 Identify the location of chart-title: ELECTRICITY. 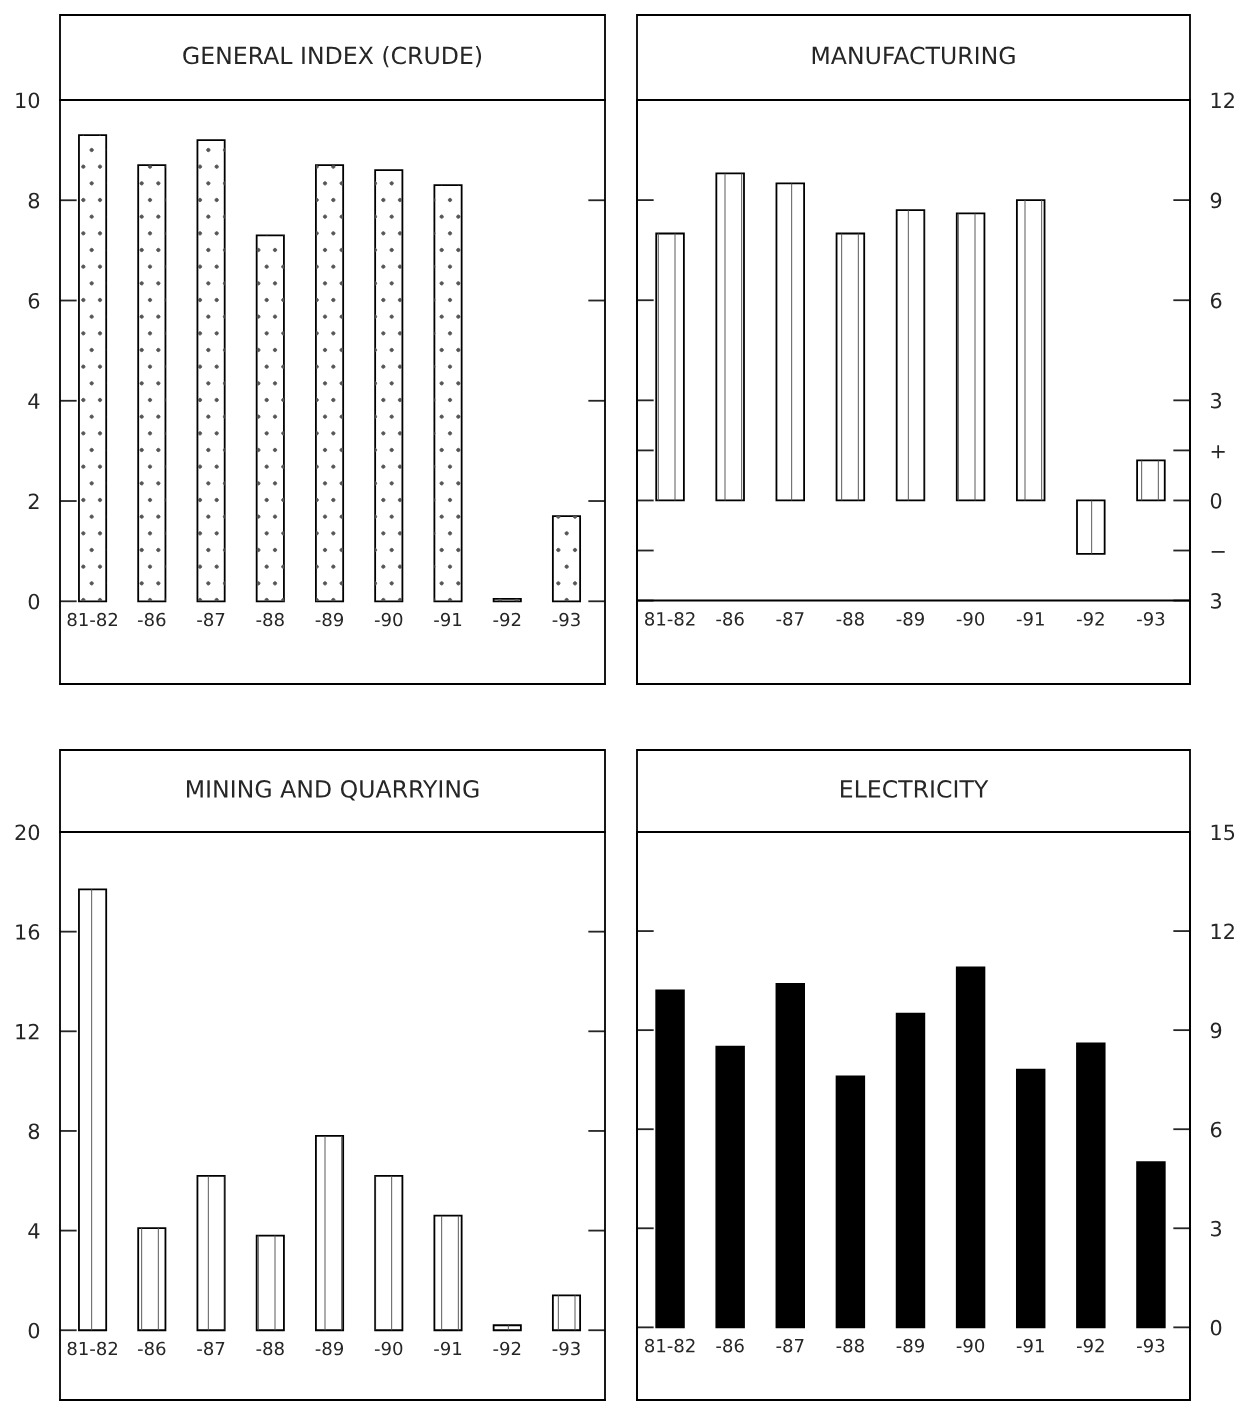
(915, 788).